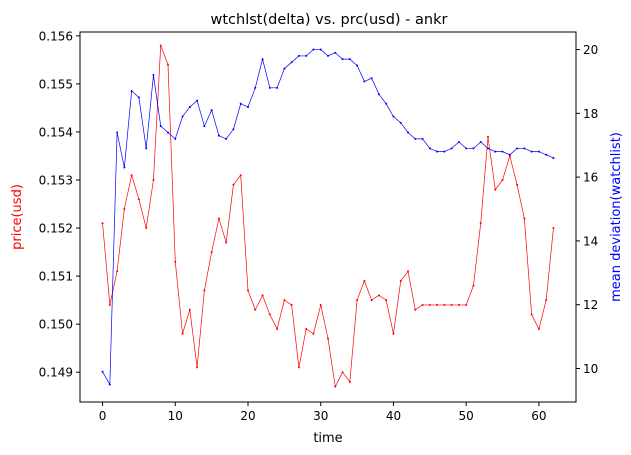  What do you see at coordinates (56, 84) in the screenshot?
I see `y-left-tick-label: 0.155` at bounding box center [56, 84].